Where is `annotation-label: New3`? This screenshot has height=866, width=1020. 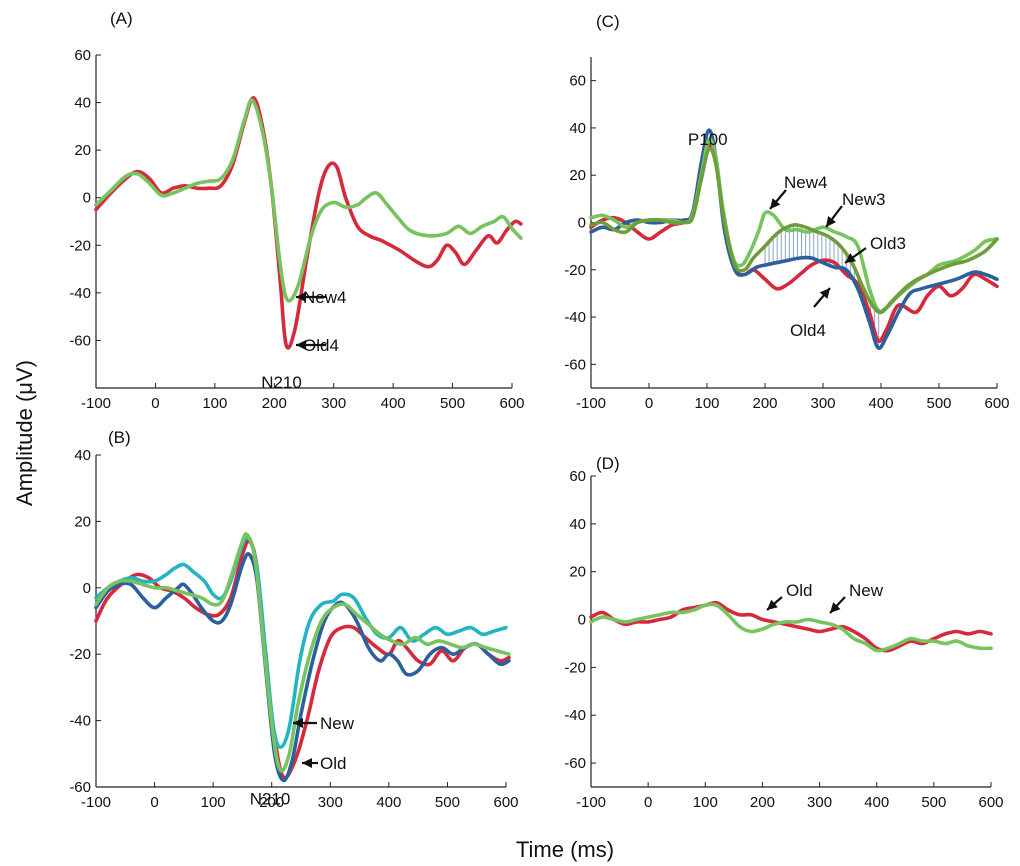 annotation-label: New3 is located at coordinates (863, 199).